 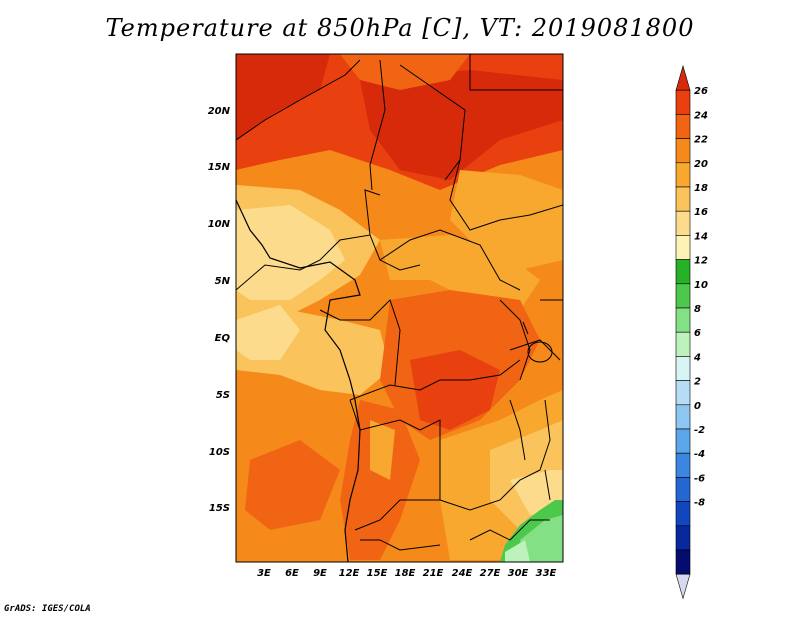 I want to click on field-sahara-hottest-west, so click(x=283, y=97).